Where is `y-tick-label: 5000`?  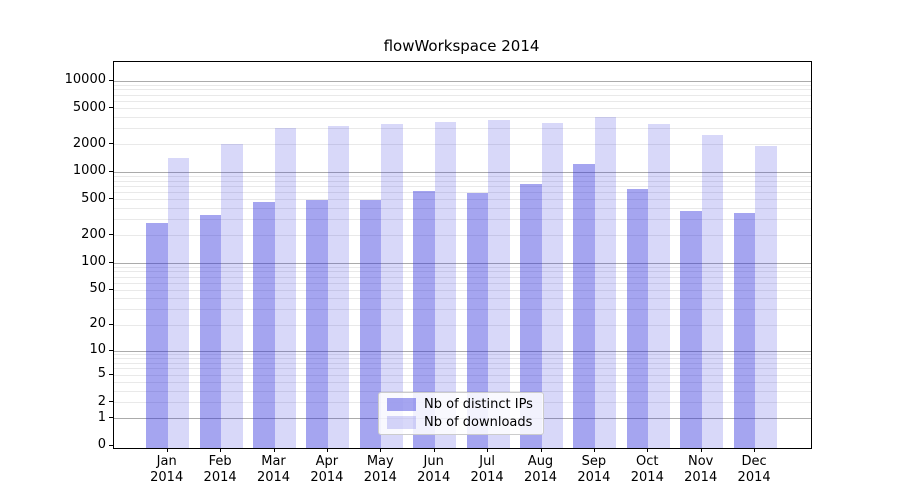
y-tick-label: 5000 is located at coordinates (89, 107).